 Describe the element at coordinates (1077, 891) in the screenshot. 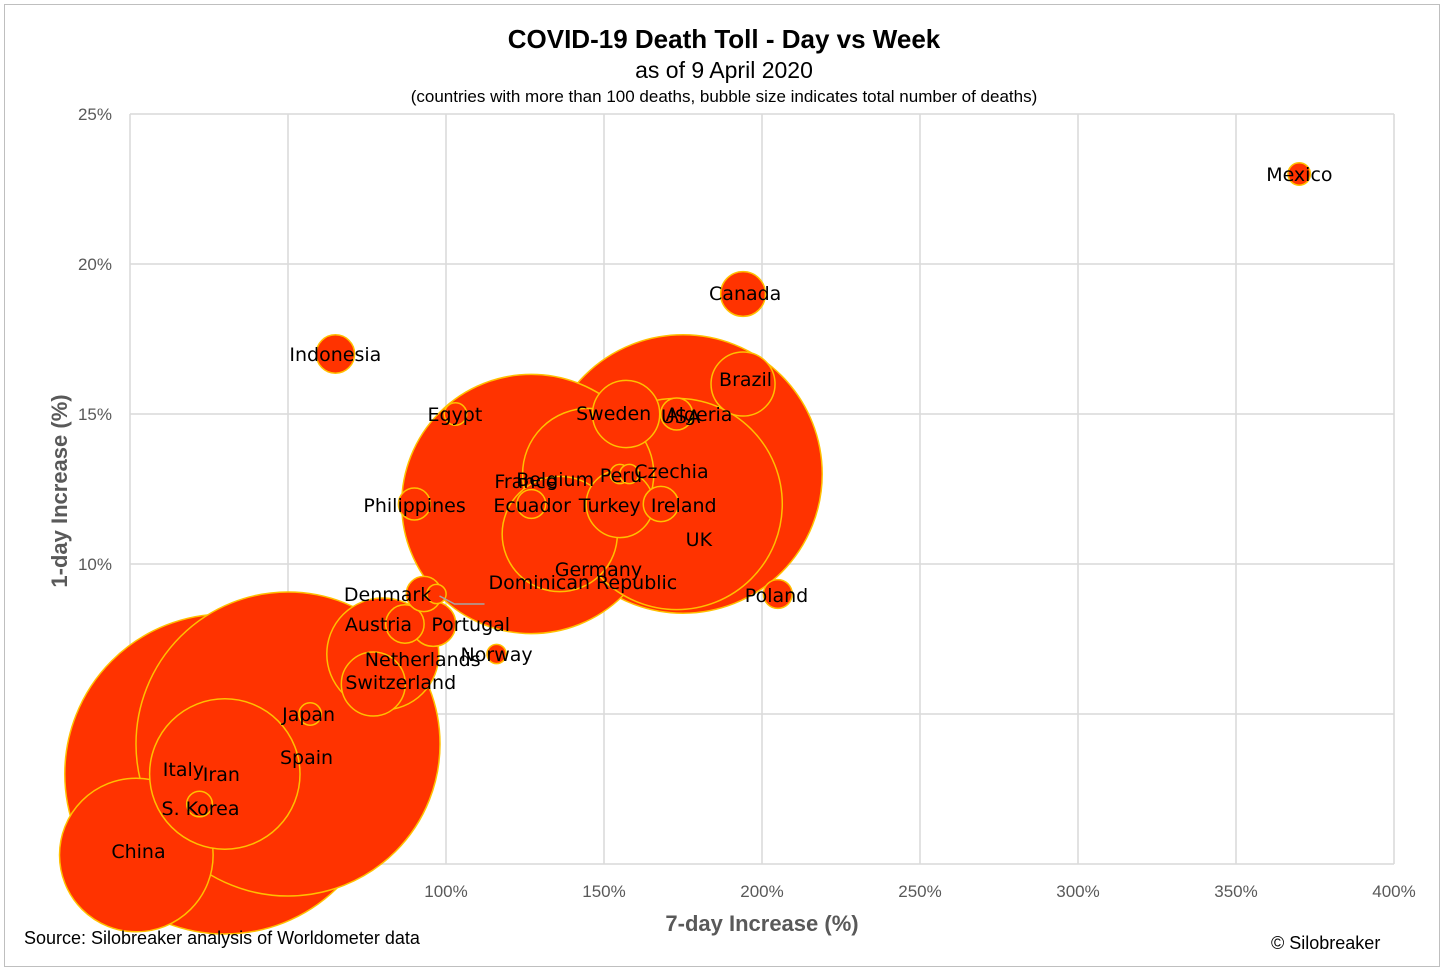

I see `x-tick-label: 300%` at that location.